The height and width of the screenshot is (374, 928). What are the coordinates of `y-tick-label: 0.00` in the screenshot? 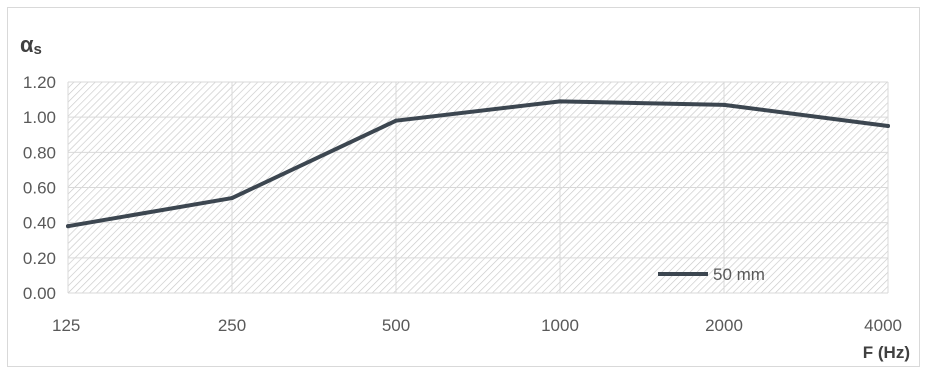 It's located at (39, 293).